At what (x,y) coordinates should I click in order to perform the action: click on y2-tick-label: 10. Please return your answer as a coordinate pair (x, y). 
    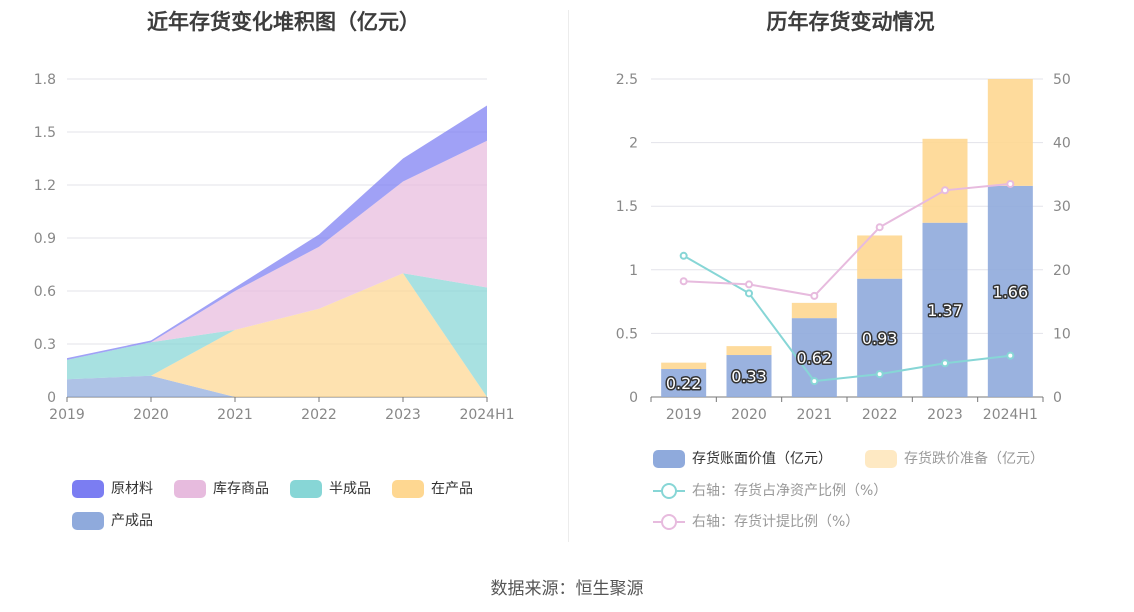
    Looking at the image, I should click on (1062, 334).